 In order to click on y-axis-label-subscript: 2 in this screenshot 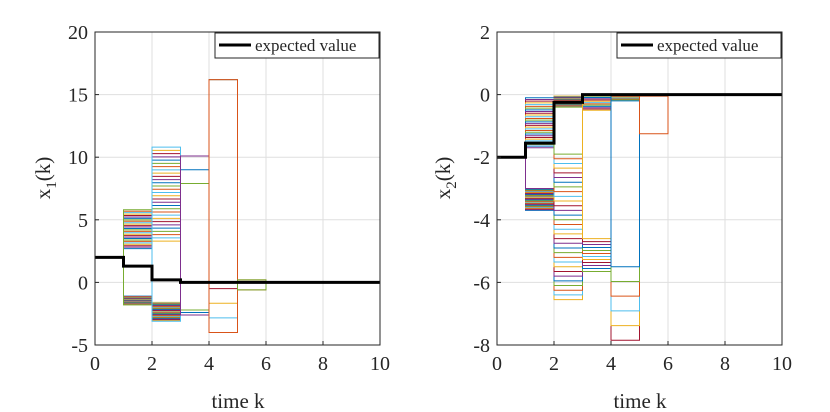, I will do `click(452, 185)`.